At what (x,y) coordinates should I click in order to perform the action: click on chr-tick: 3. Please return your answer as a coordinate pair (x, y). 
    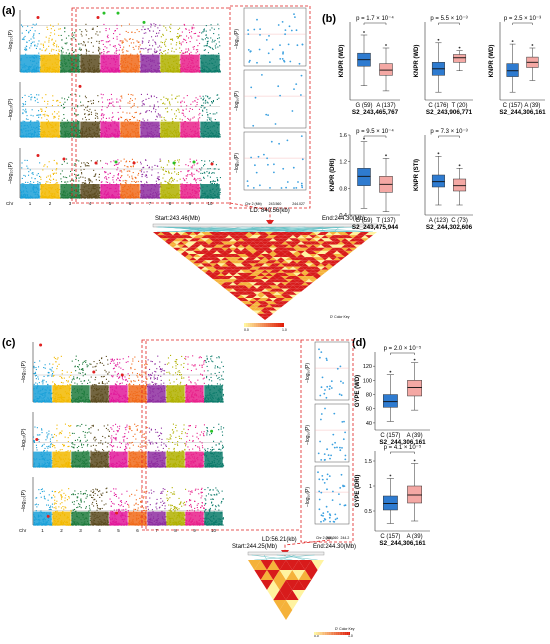
    Looking at the image, I should click on (70, 203).